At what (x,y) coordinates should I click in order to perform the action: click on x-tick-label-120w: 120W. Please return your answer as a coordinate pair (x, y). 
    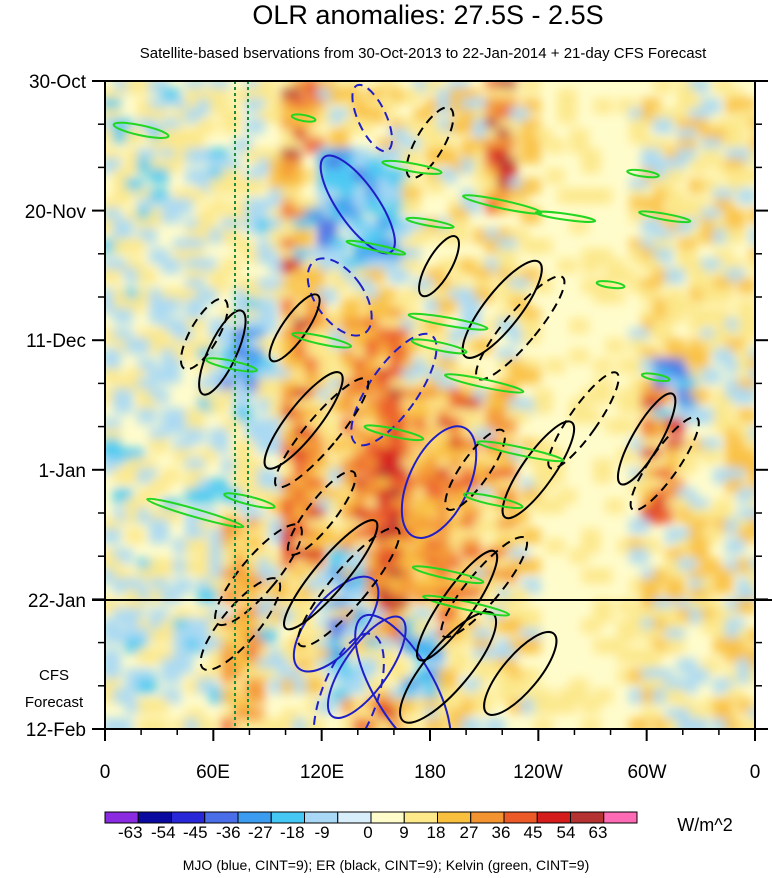
    Looking at the image, I should click on (538, 772).